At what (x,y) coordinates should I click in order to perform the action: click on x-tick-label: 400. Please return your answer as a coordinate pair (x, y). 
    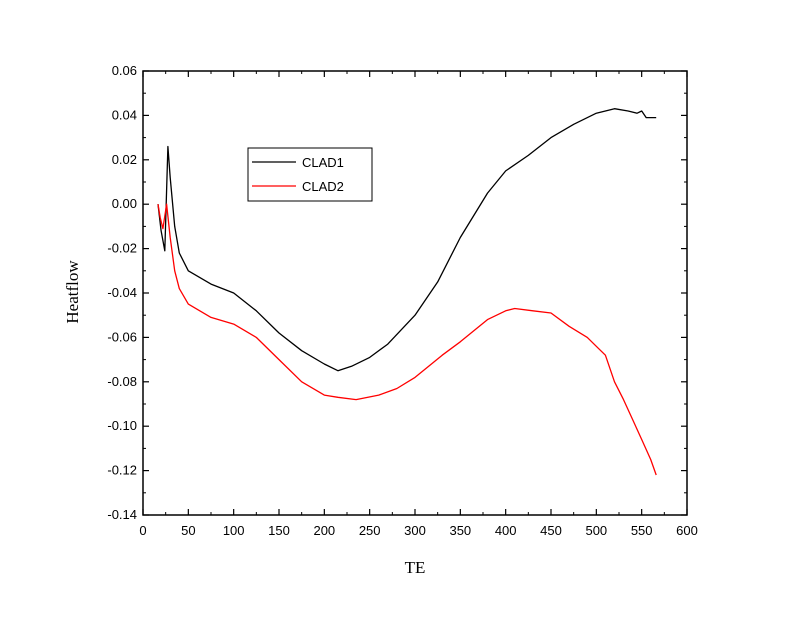
    Looking at the image, I should click on (506, 530).